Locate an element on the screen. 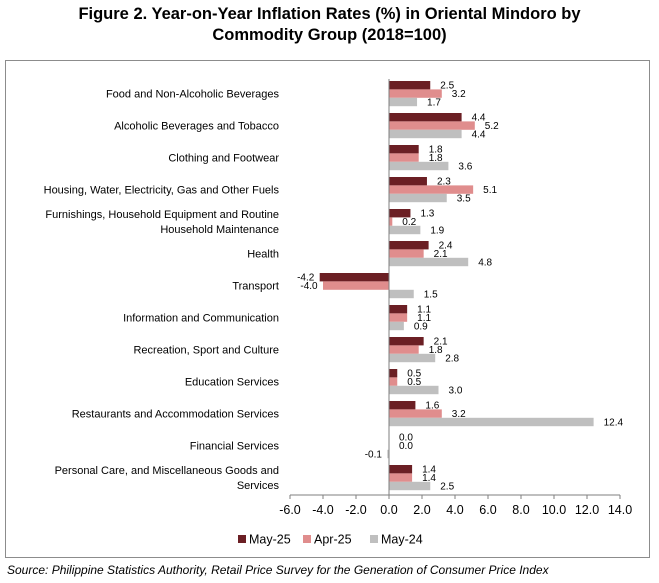 The width and height of the screenshot is (659, 583). category-label-11: Restaurants and Accommodation Services is located at coordinates (176, 415).